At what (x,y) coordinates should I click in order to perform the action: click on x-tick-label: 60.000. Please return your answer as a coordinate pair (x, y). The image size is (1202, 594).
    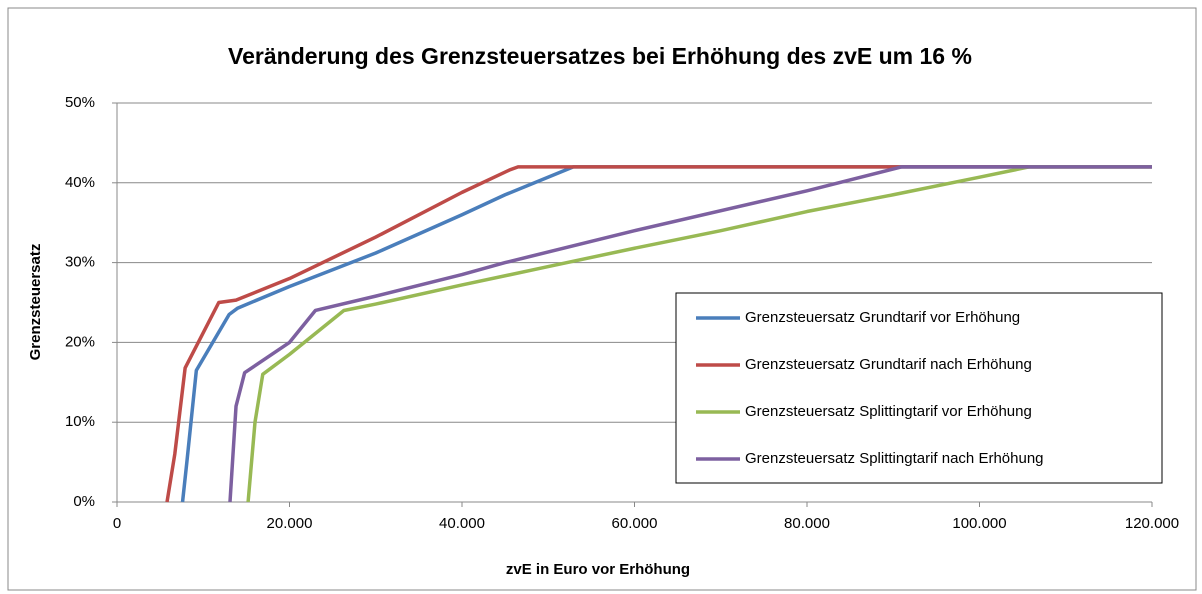
    Looking at the image, I should click on (635, 523).